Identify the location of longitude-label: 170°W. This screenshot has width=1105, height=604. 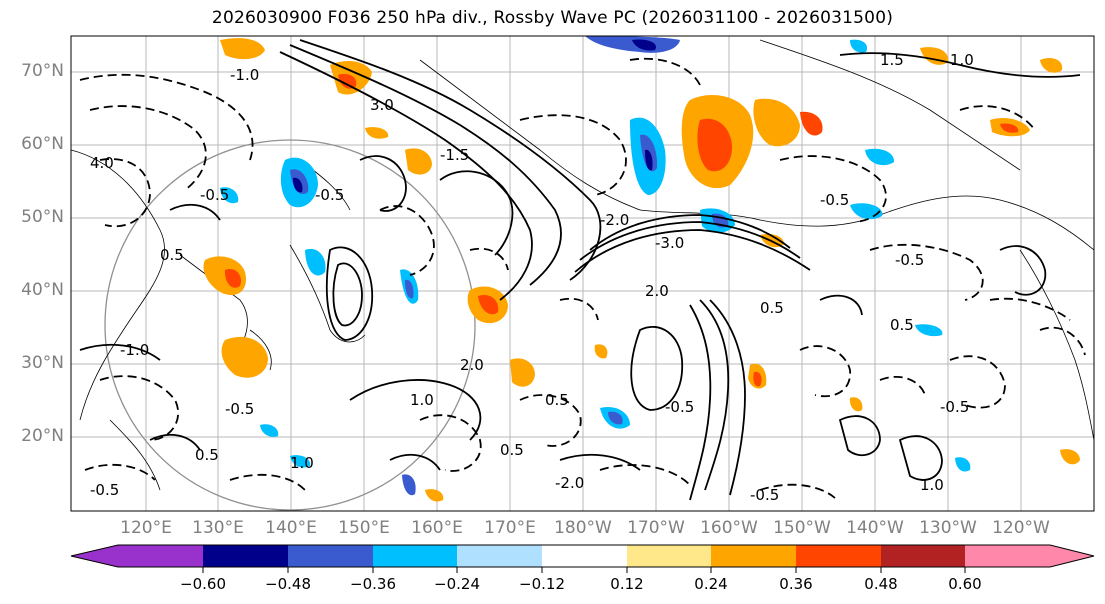
(656, 528).